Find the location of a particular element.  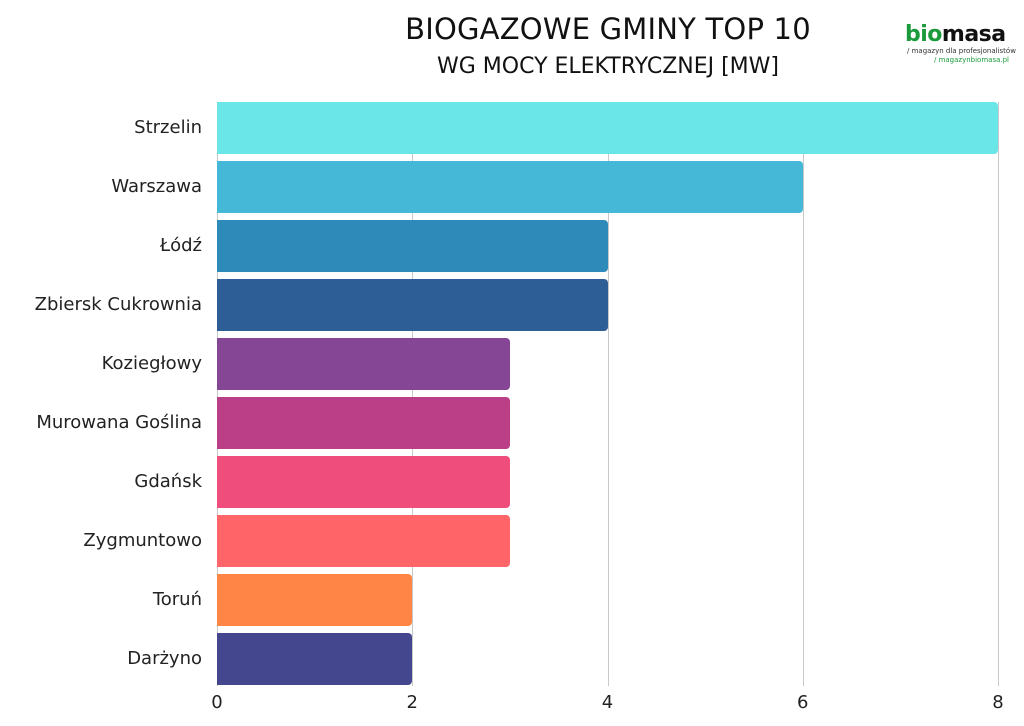

logo-tagline: / magazyn dla profesjonalistów is located at coordinates (961, 51).